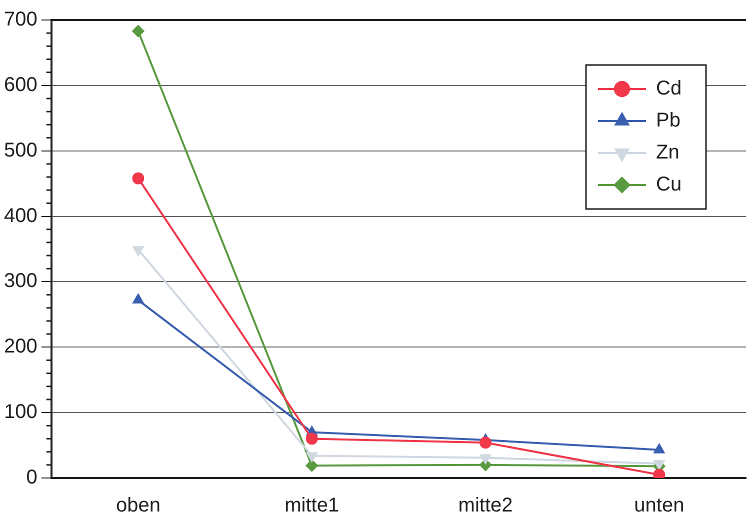  I want to click on y-tick-label: 300, so click(21, 281).